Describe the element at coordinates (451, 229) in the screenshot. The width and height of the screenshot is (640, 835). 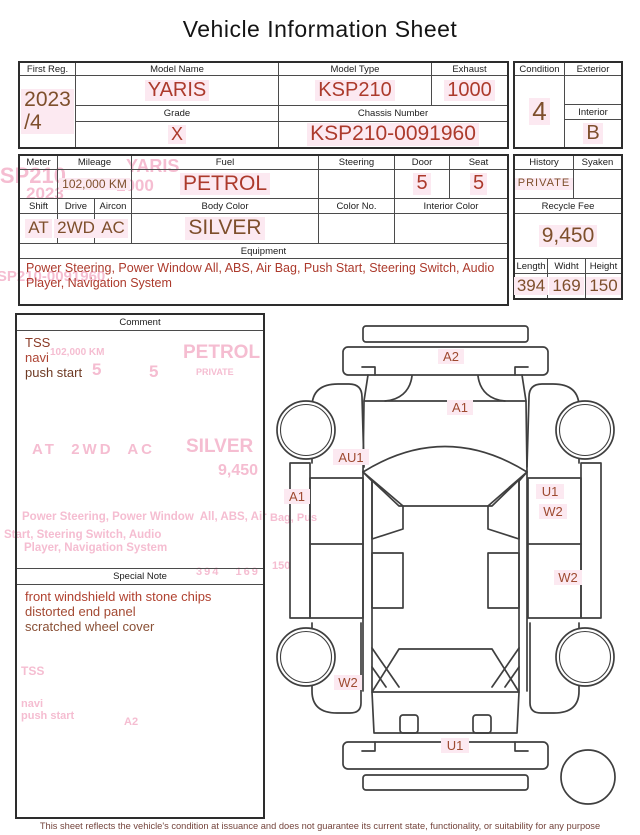
I see `interior-color-value` at that location.